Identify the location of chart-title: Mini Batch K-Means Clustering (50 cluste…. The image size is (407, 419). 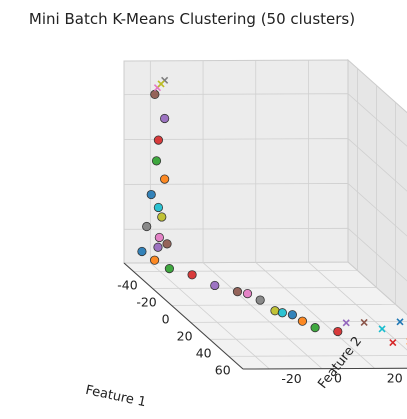
(192, 19).